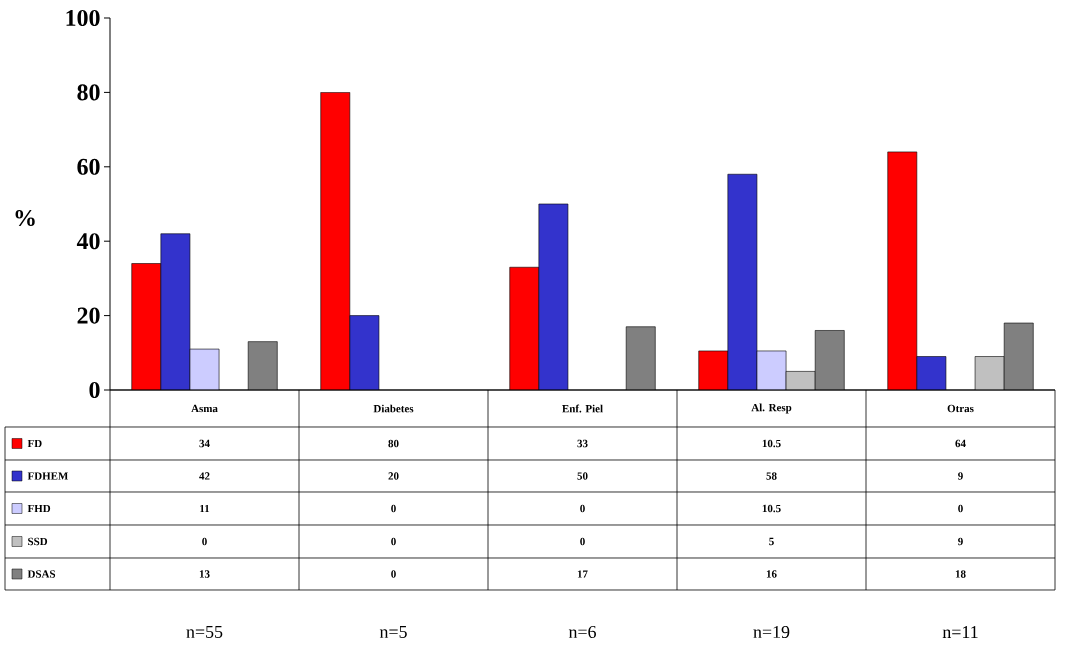  Describe the element at coordinates (771, 574) in the screenshot. I see `data-label: 16` at that location.